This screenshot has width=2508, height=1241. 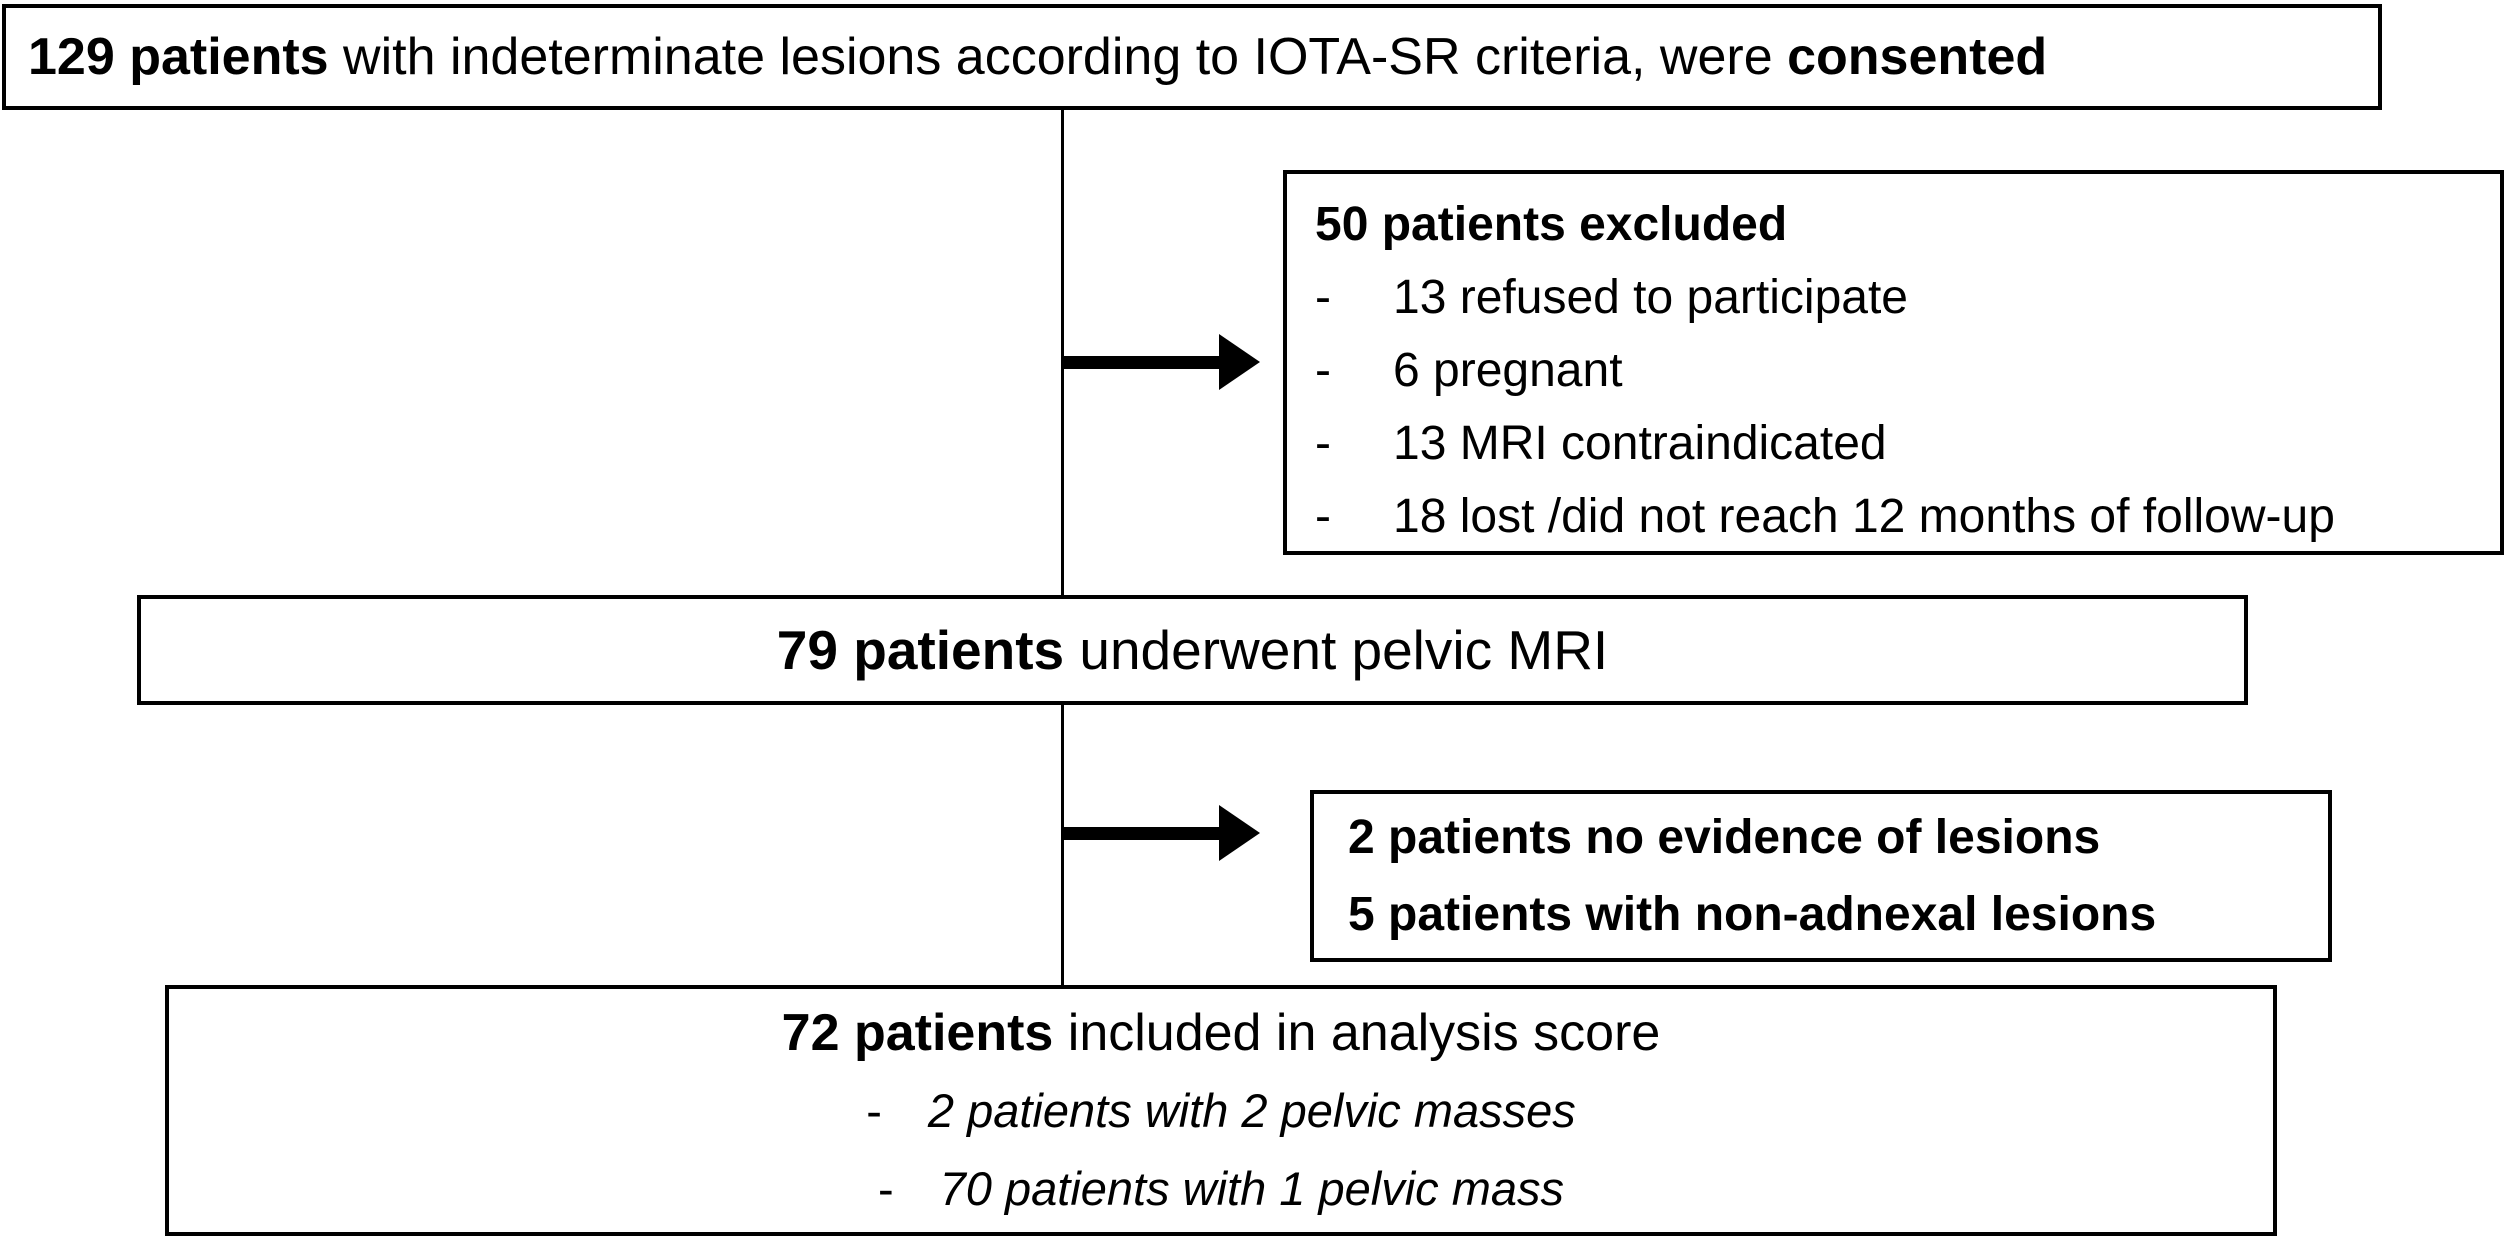 I want to click on consented-count: 129 patients, so click(x=178, y=57).